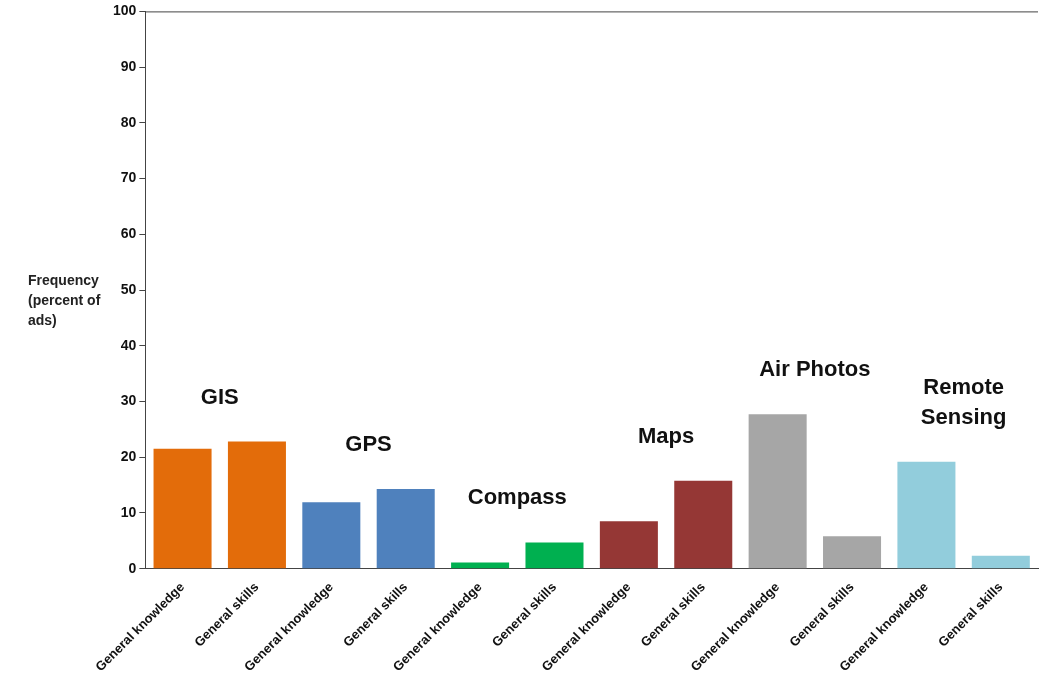  Describe the element at coordinates (132, 567) in the screenshot. I see `y-tick-label: 0` at that location.